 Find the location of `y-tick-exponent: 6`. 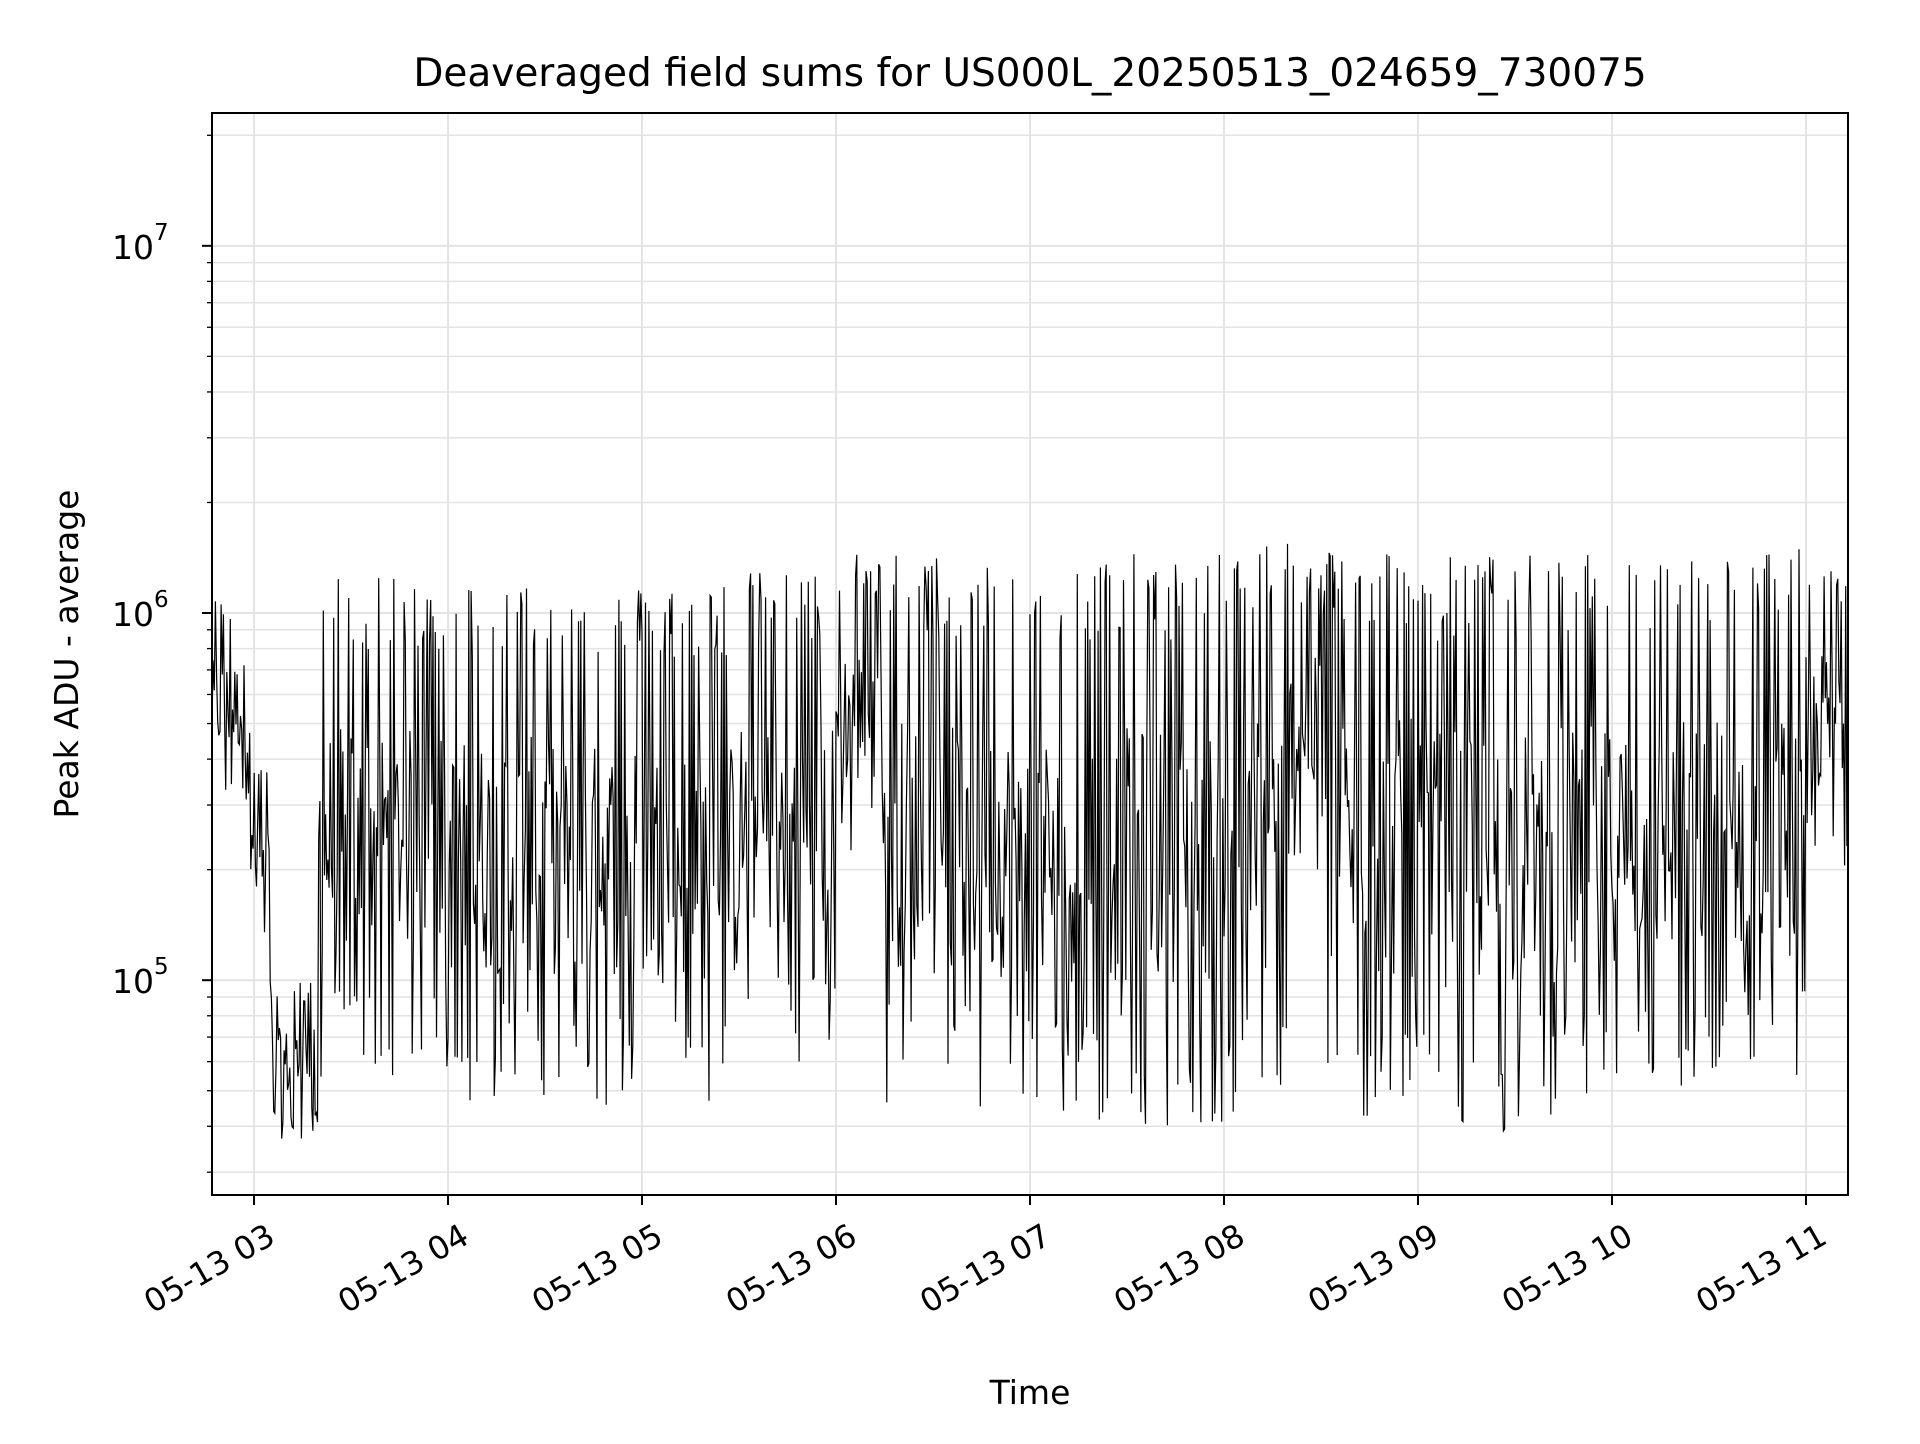

y-tick-exponent: 6 is located at coordinates (161, 600).